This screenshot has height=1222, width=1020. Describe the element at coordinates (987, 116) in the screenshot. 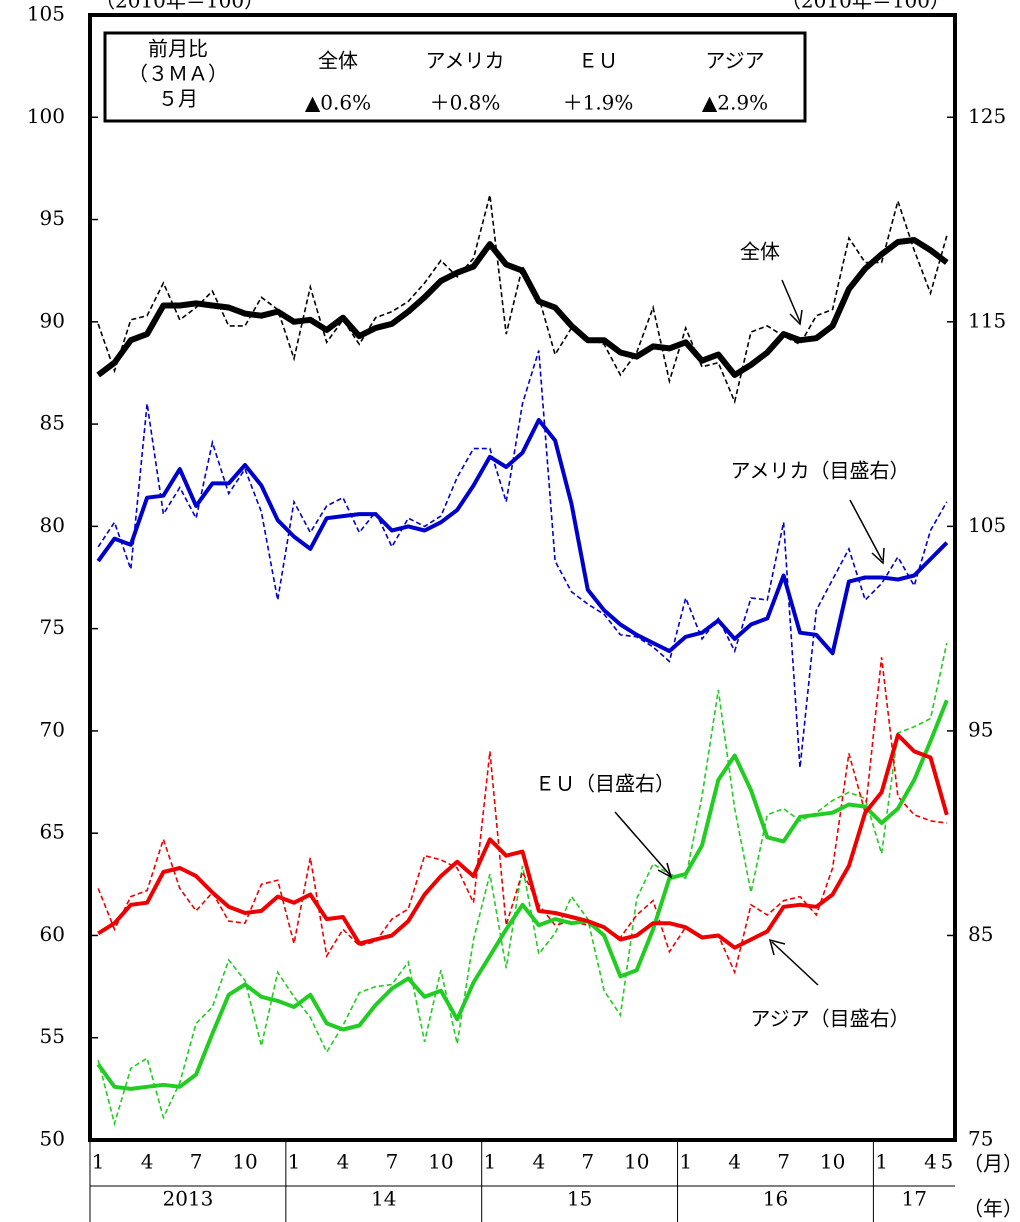

I see `y2-tick-label: 125` at that location.